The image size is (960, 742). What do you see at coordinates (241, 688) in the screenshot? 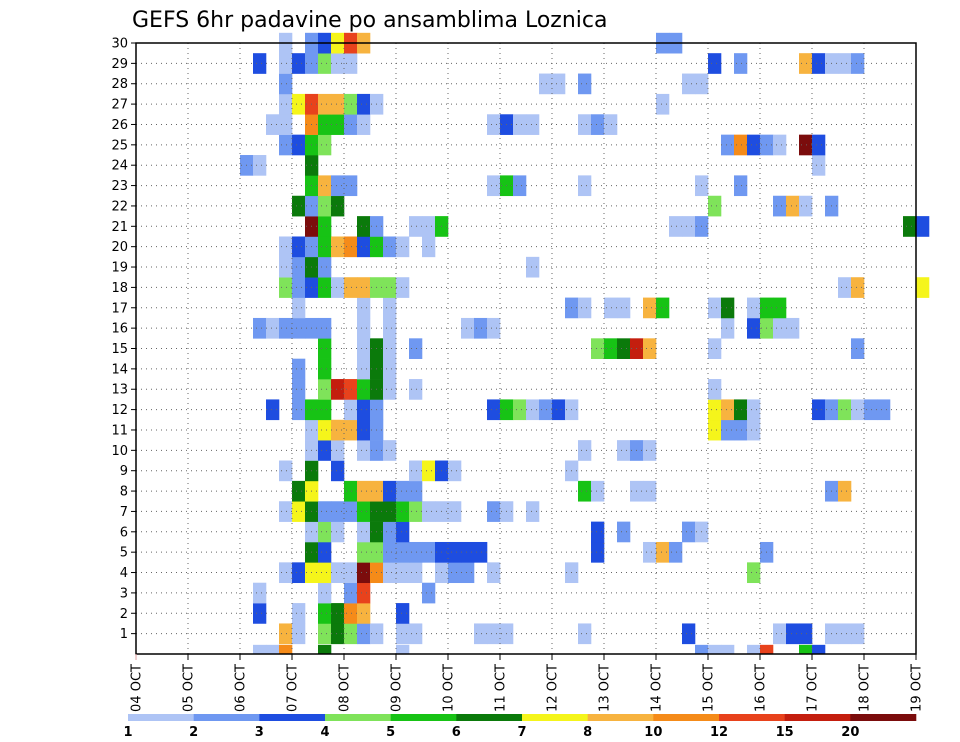
I see `x-tick-label: 06 OCT` at bounding box center [241, 688].